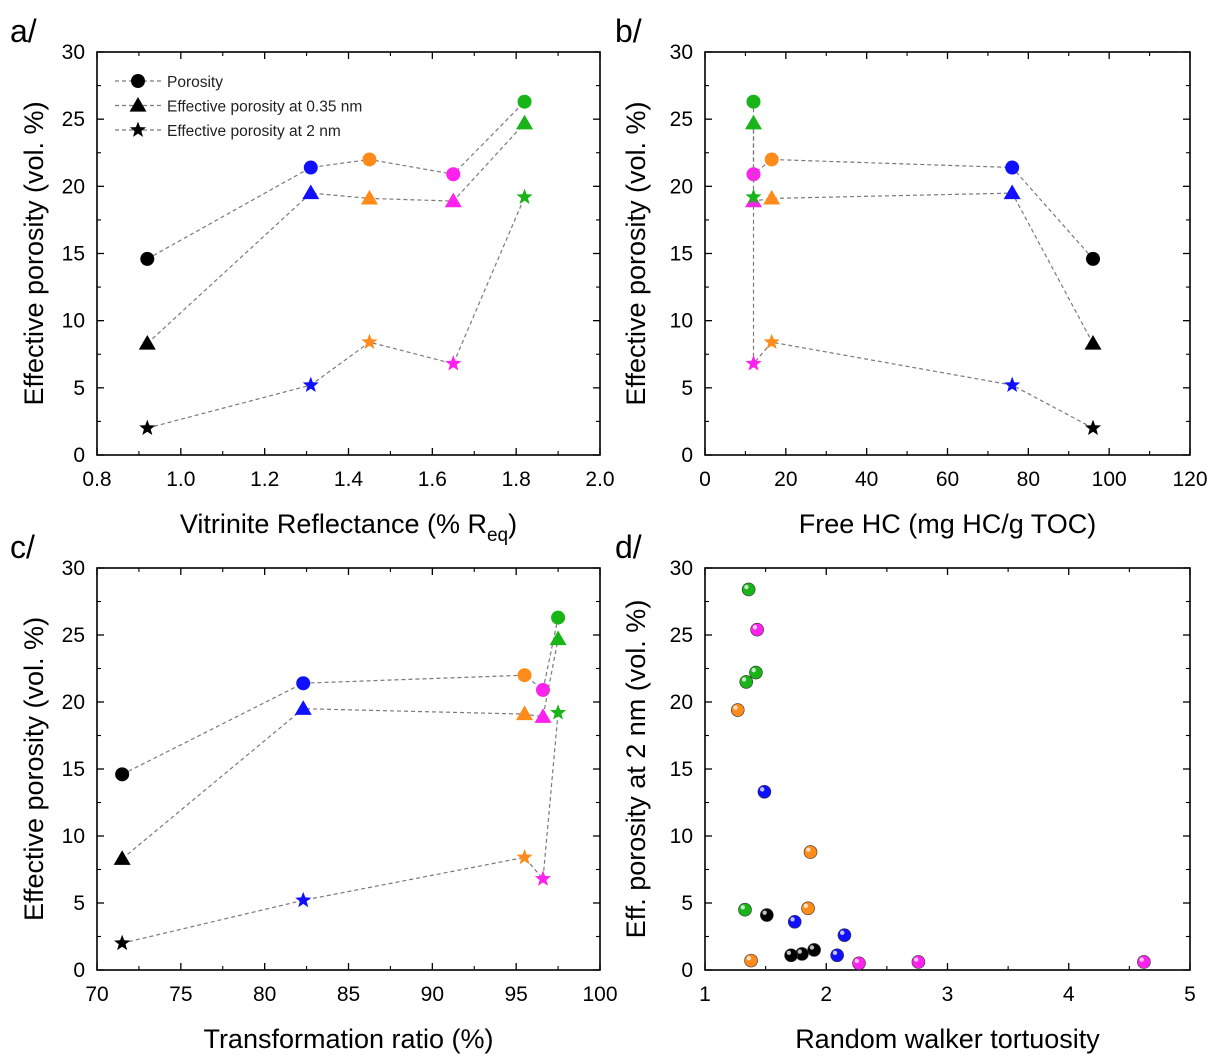  Describe the element at coordinates (599, 479) in the screenshot. I see `x-tick-label: 2.0` at that location.